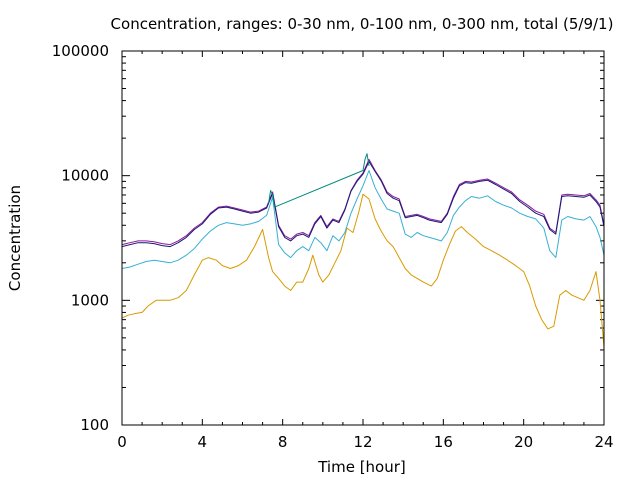 Image resolution: width=640 pixels, height=480 pixels. What do you see at coordinates (85, 176) in the screenshot?
I see `y-tick-label: 10000` at bounding box center [85, 176].